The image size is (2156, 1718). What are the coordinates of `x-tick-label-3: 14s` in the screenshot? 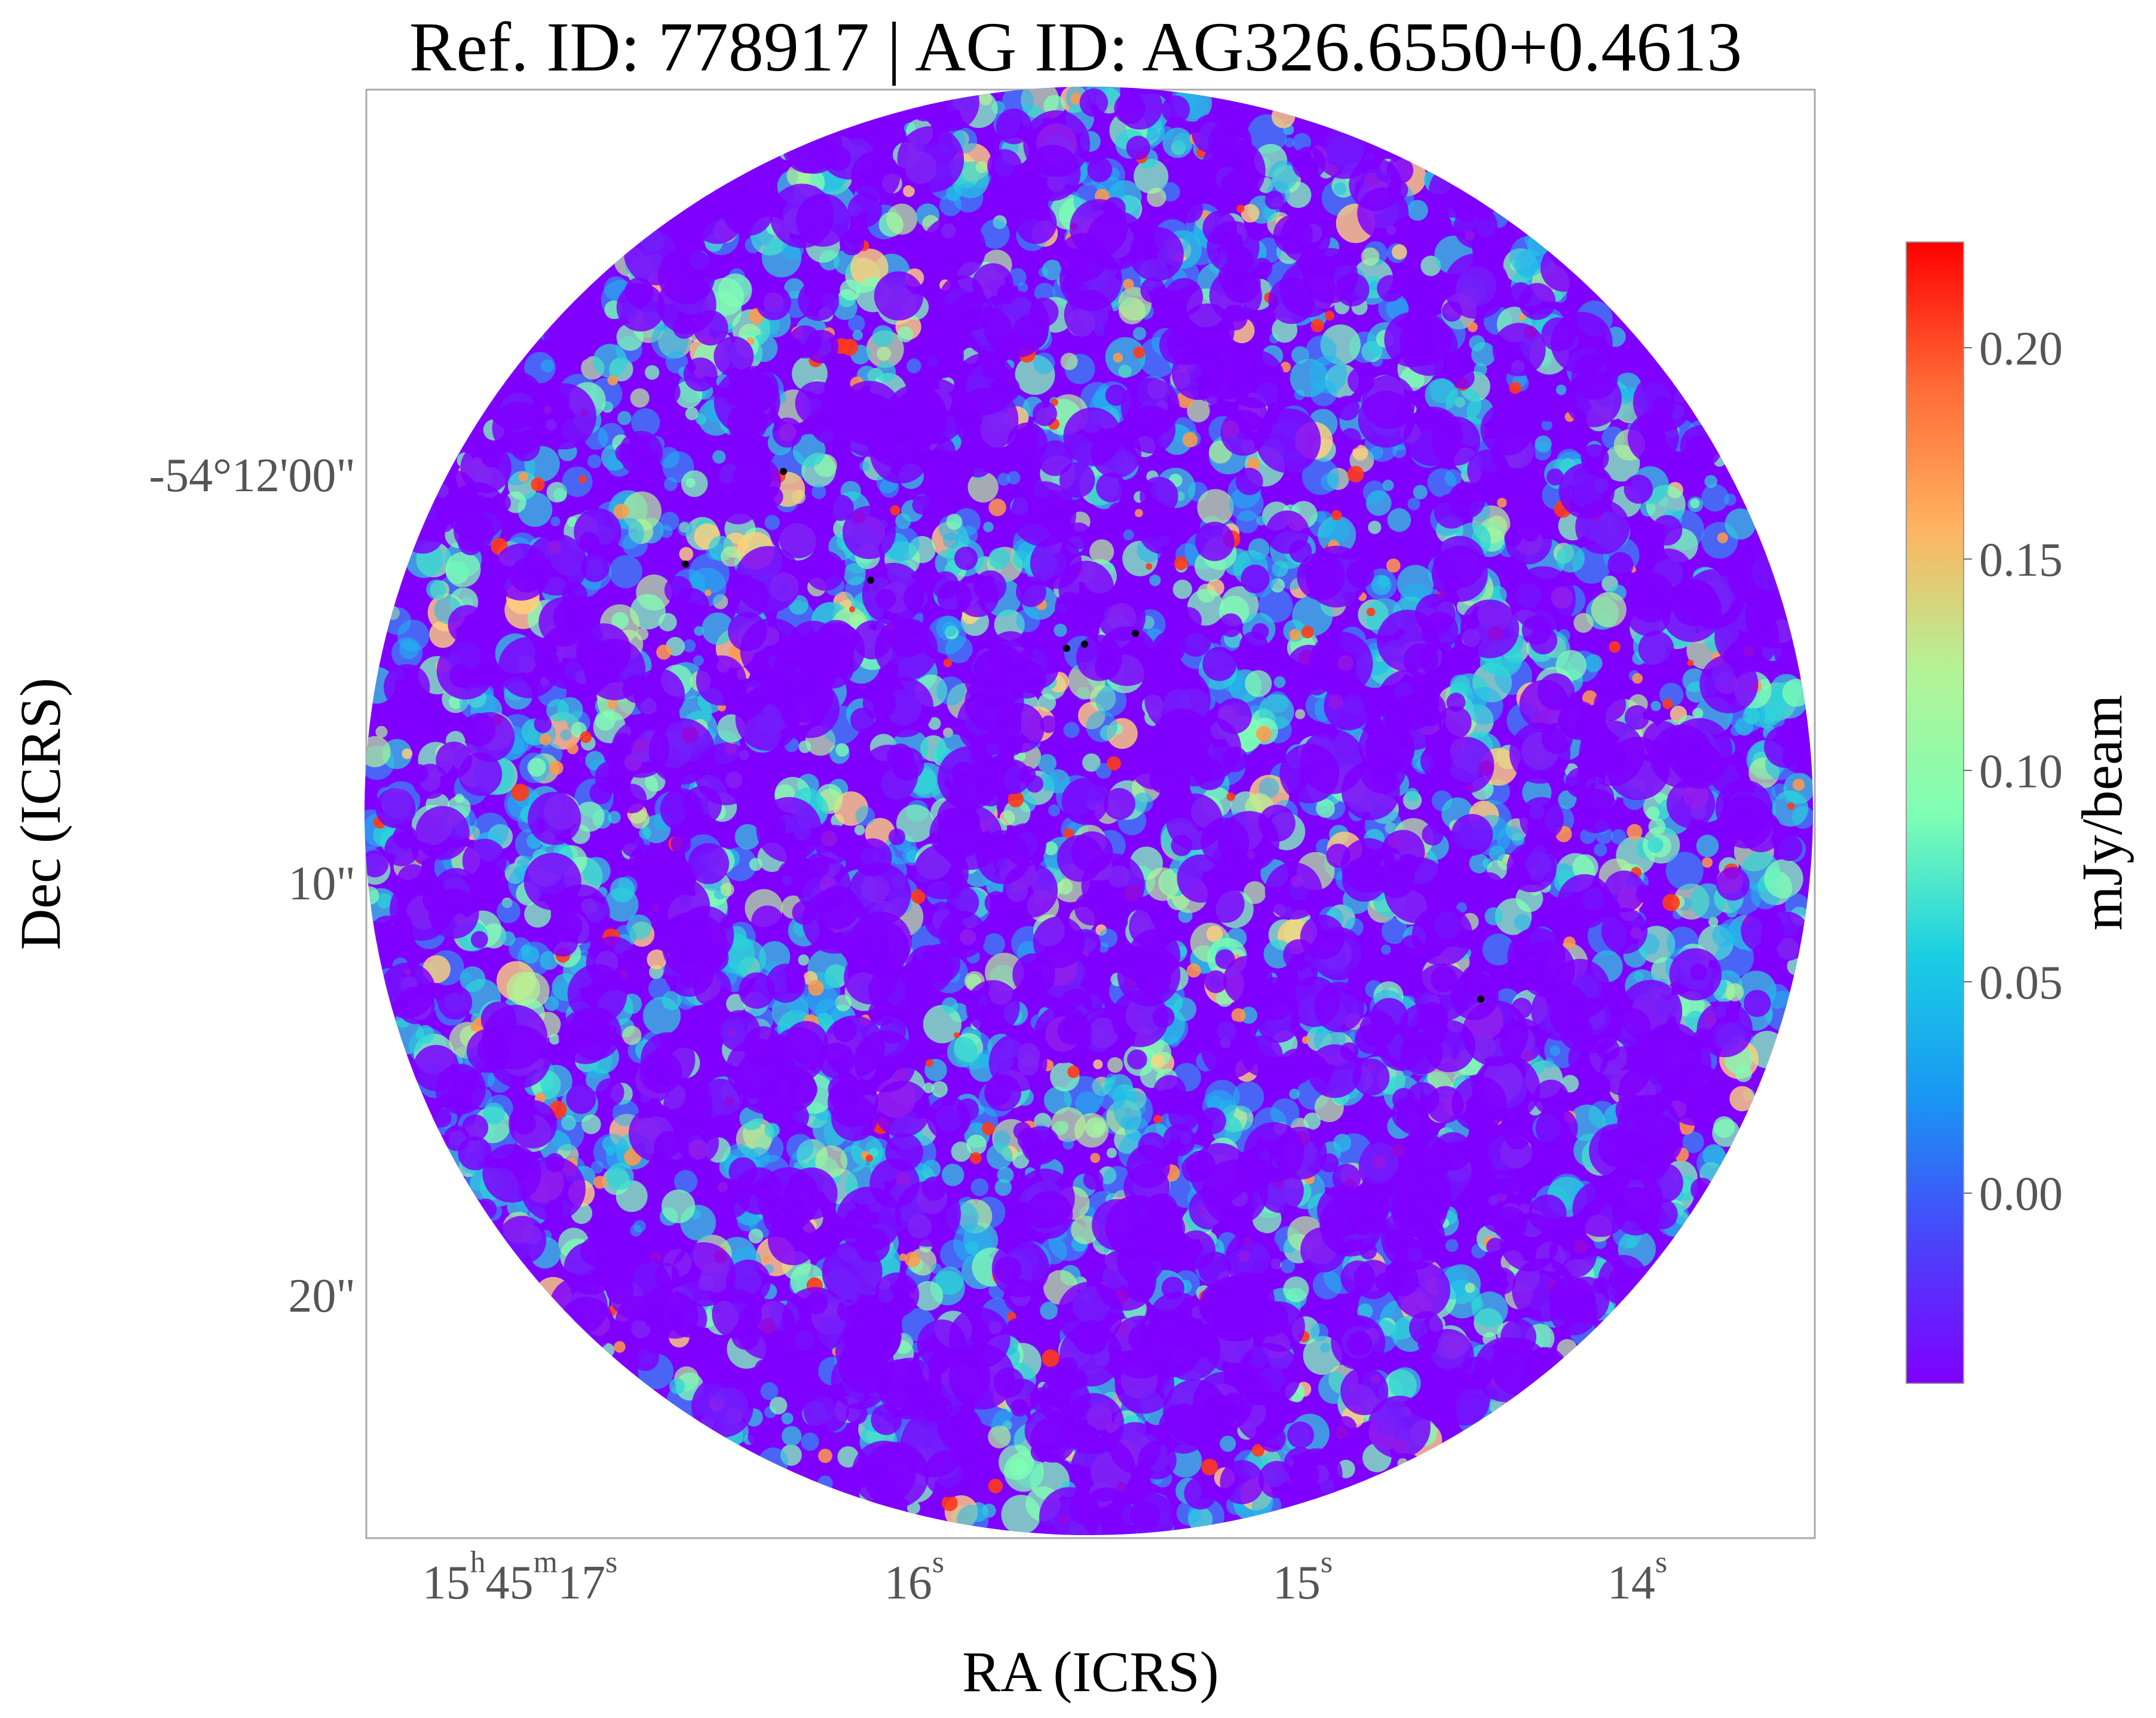 It's located at (1637, 1577).